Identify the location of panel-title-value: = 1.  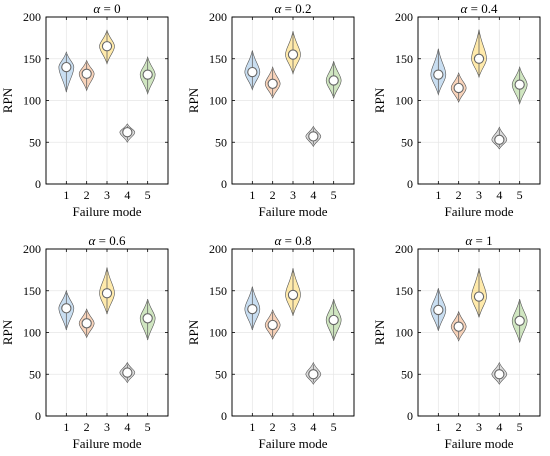
(482, 240).